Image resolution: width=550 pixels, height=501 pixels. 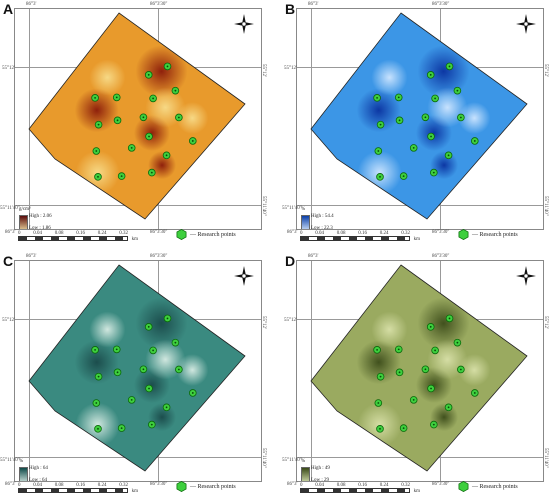 I want to click on legend-low: Low : 1.86, so click(x=40, y=228).